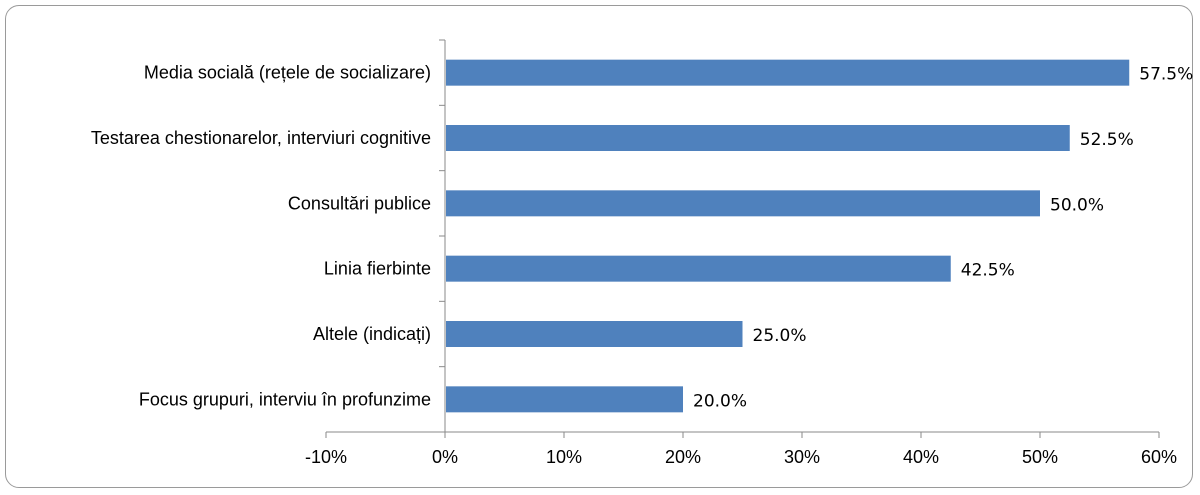 The height and width of the screenshot is (495, 1200). I want to click on data-label: 42.5%, so click(988, 271).